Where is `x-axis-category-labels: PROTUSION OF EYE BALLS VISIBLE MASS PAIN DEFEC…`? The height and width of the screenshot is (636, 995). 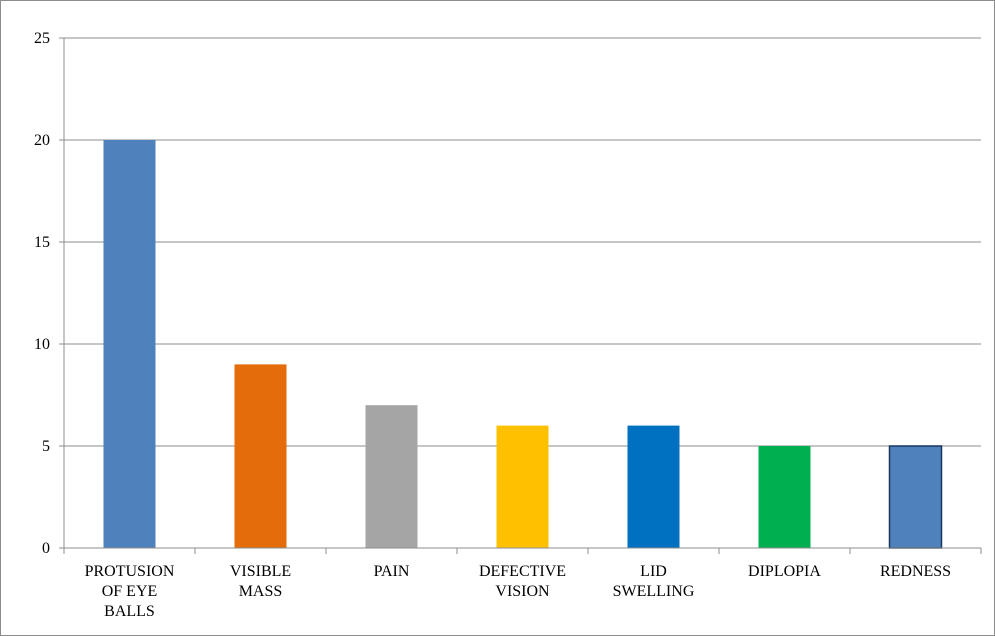 x-axis-category-labels: PROTUSION OF EYE BALLS VISIBLE MASS PAIN DEFEC… is located at coordinates (518, 591).